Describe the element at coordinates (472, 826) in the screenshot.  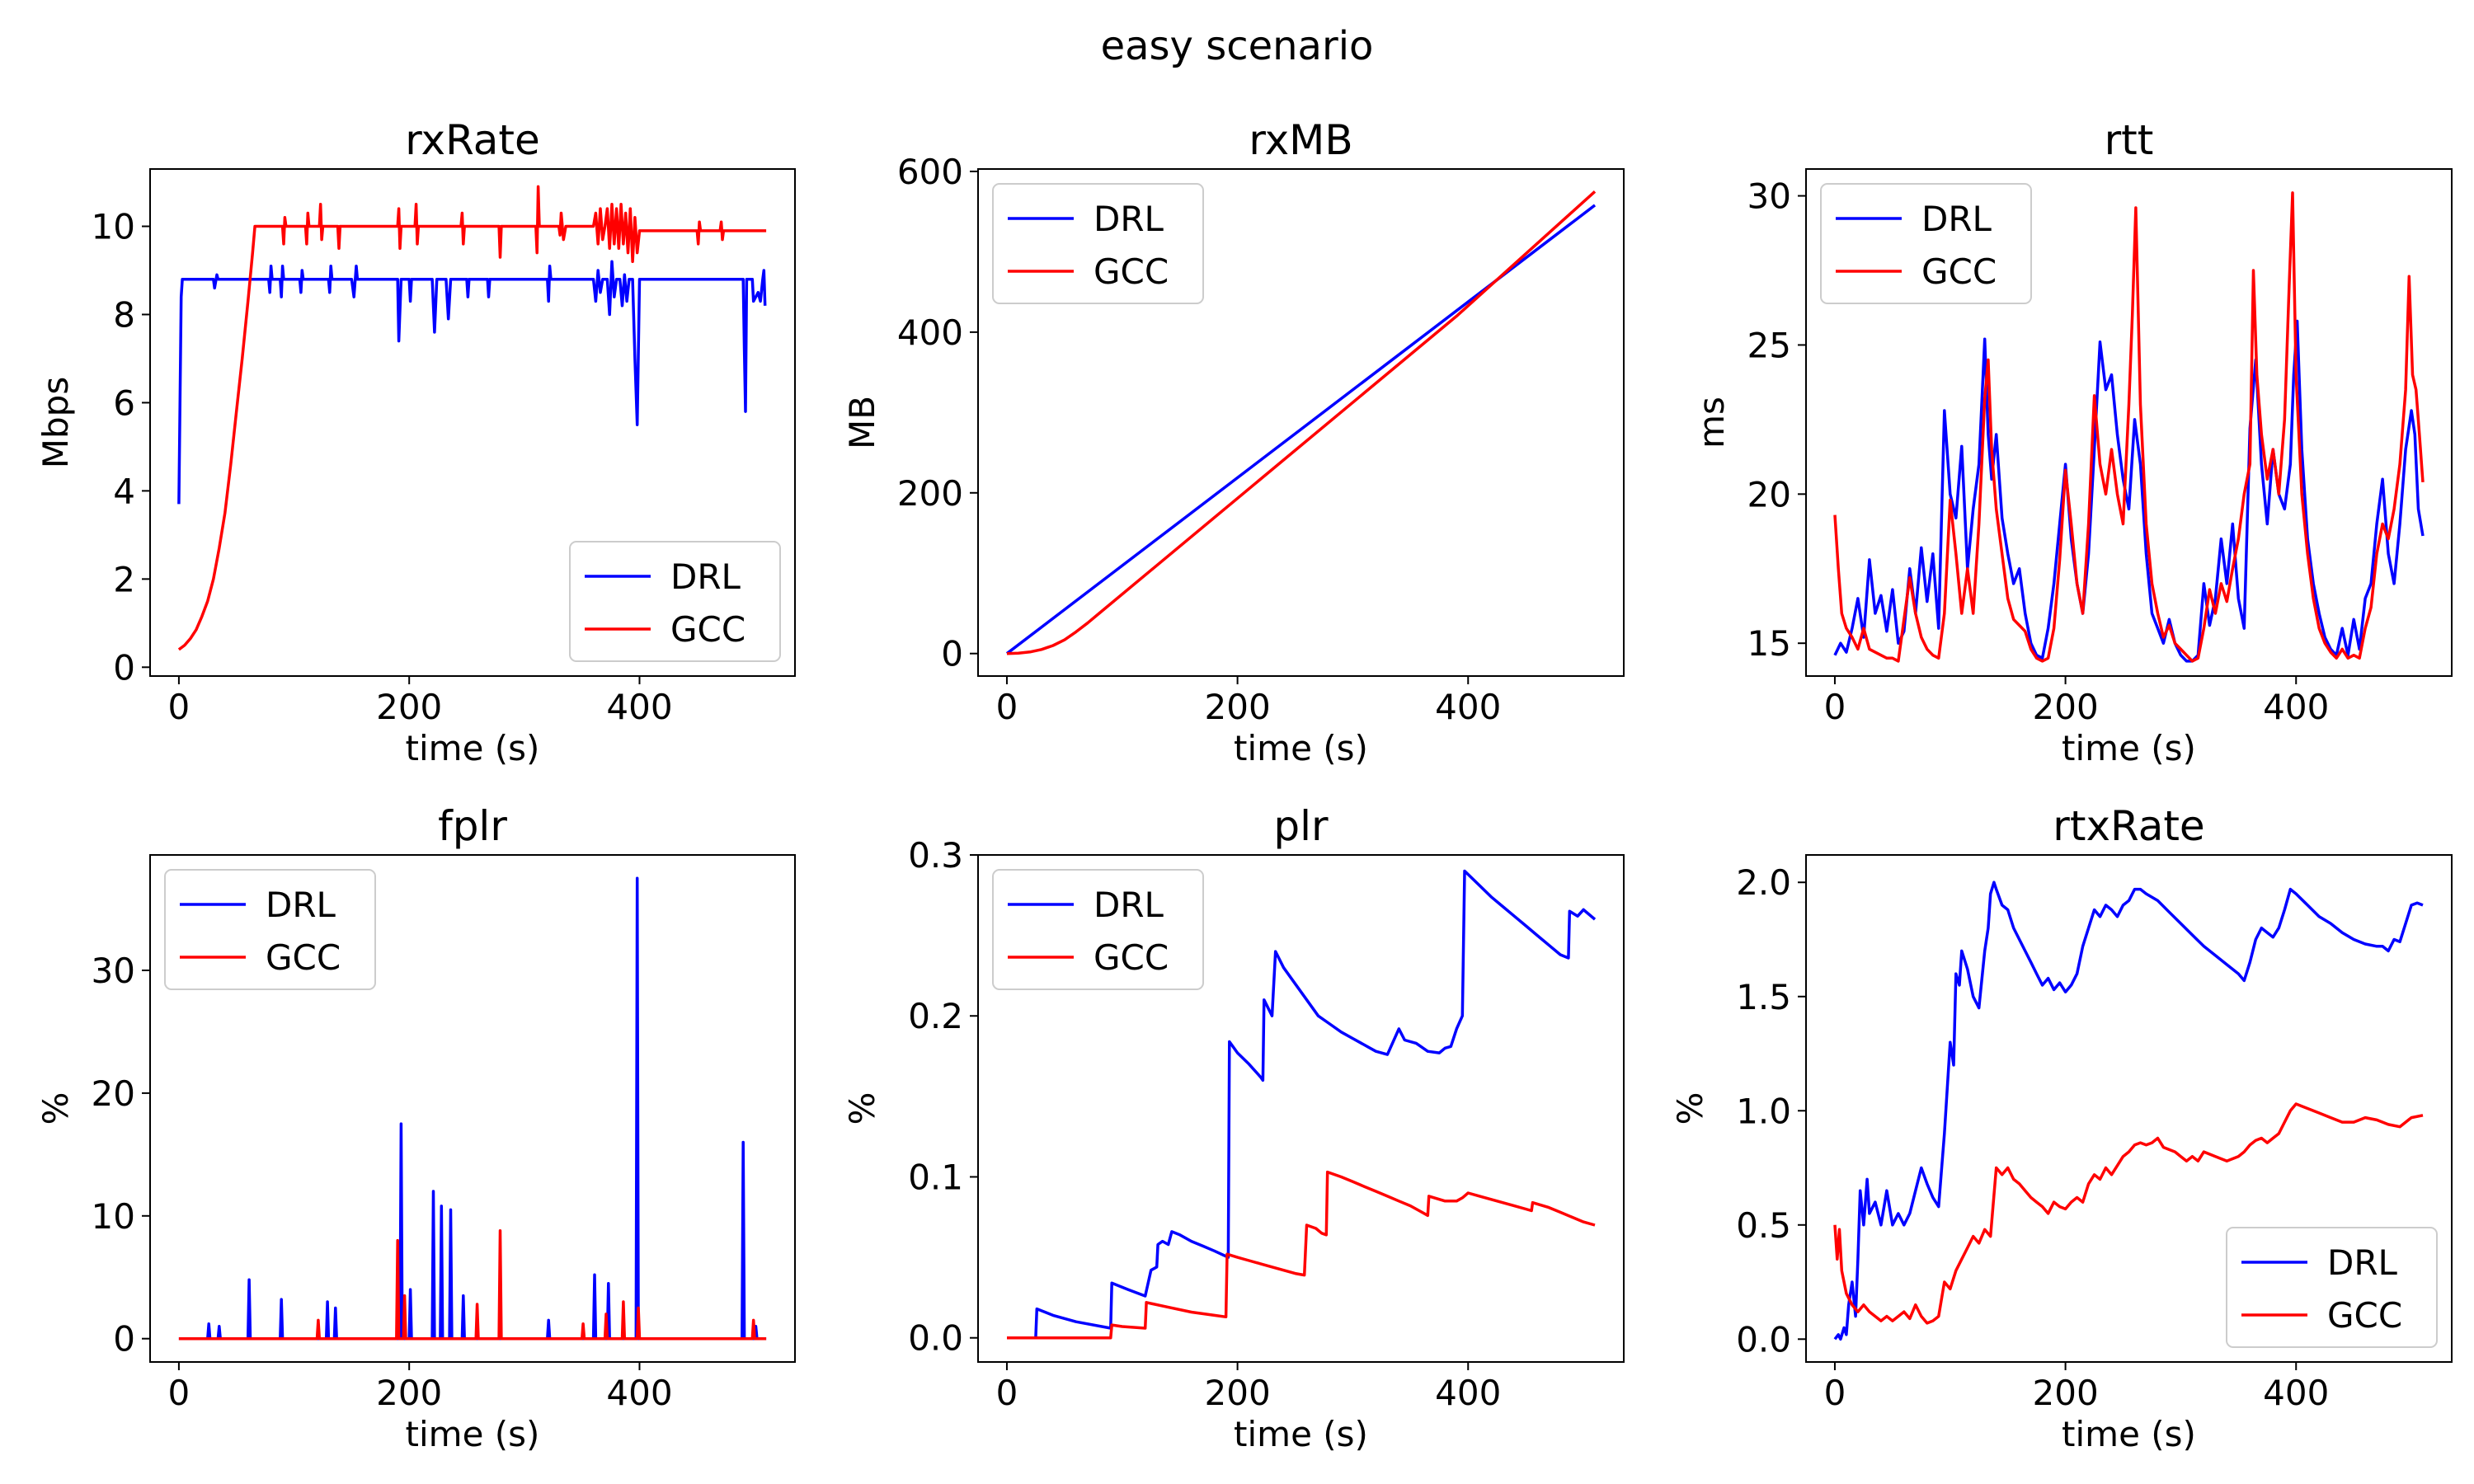
I see `subplot-title: fplr` at that location.